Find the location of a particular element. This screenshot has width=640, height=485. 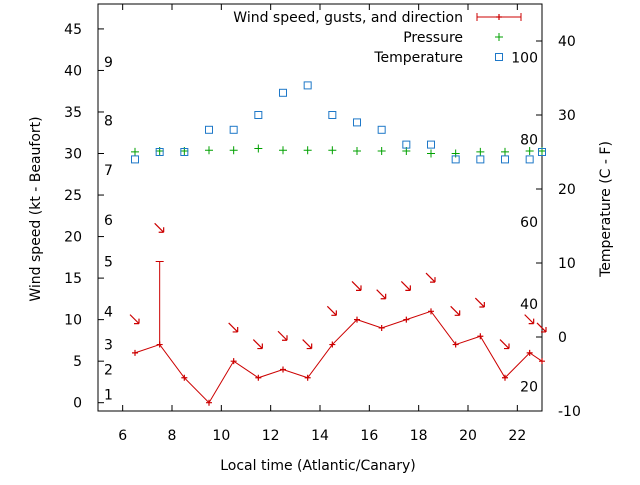

y2-tick-label: 0 is located at coordinates (562, 338).